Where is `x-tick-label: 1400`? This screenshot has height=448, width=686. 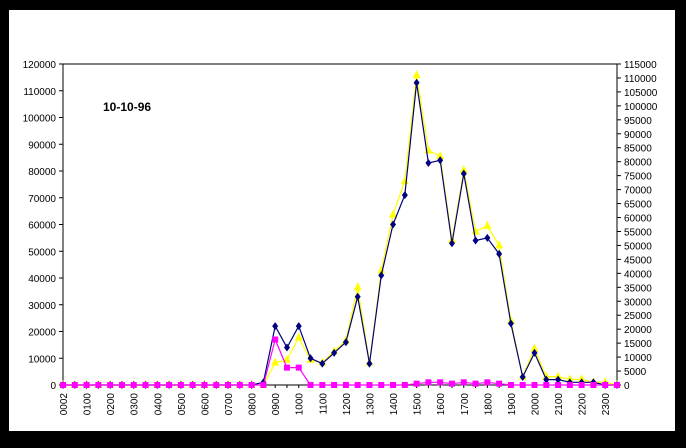
x-tick-label: 1400 is located at coordinates (394, 404).